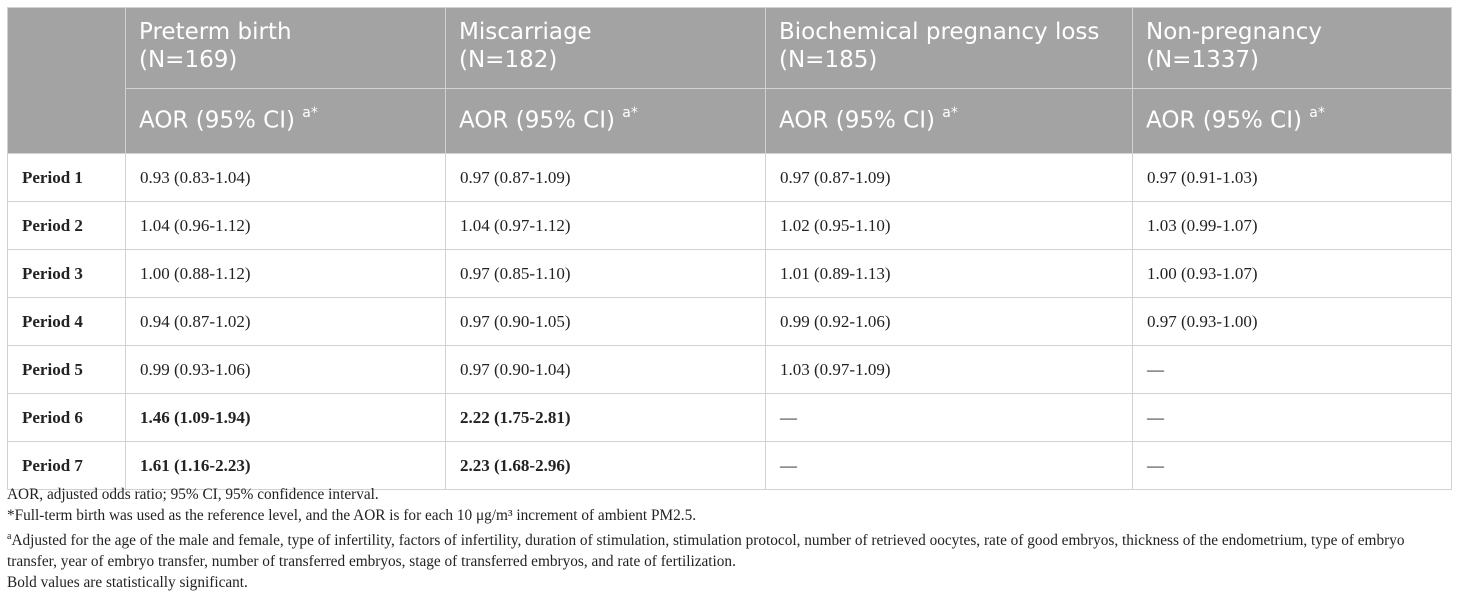  What do you see at coordinates (66, 369) in the screenshot?
I see `row-label: Period 5` at bounding box center [66, 369].